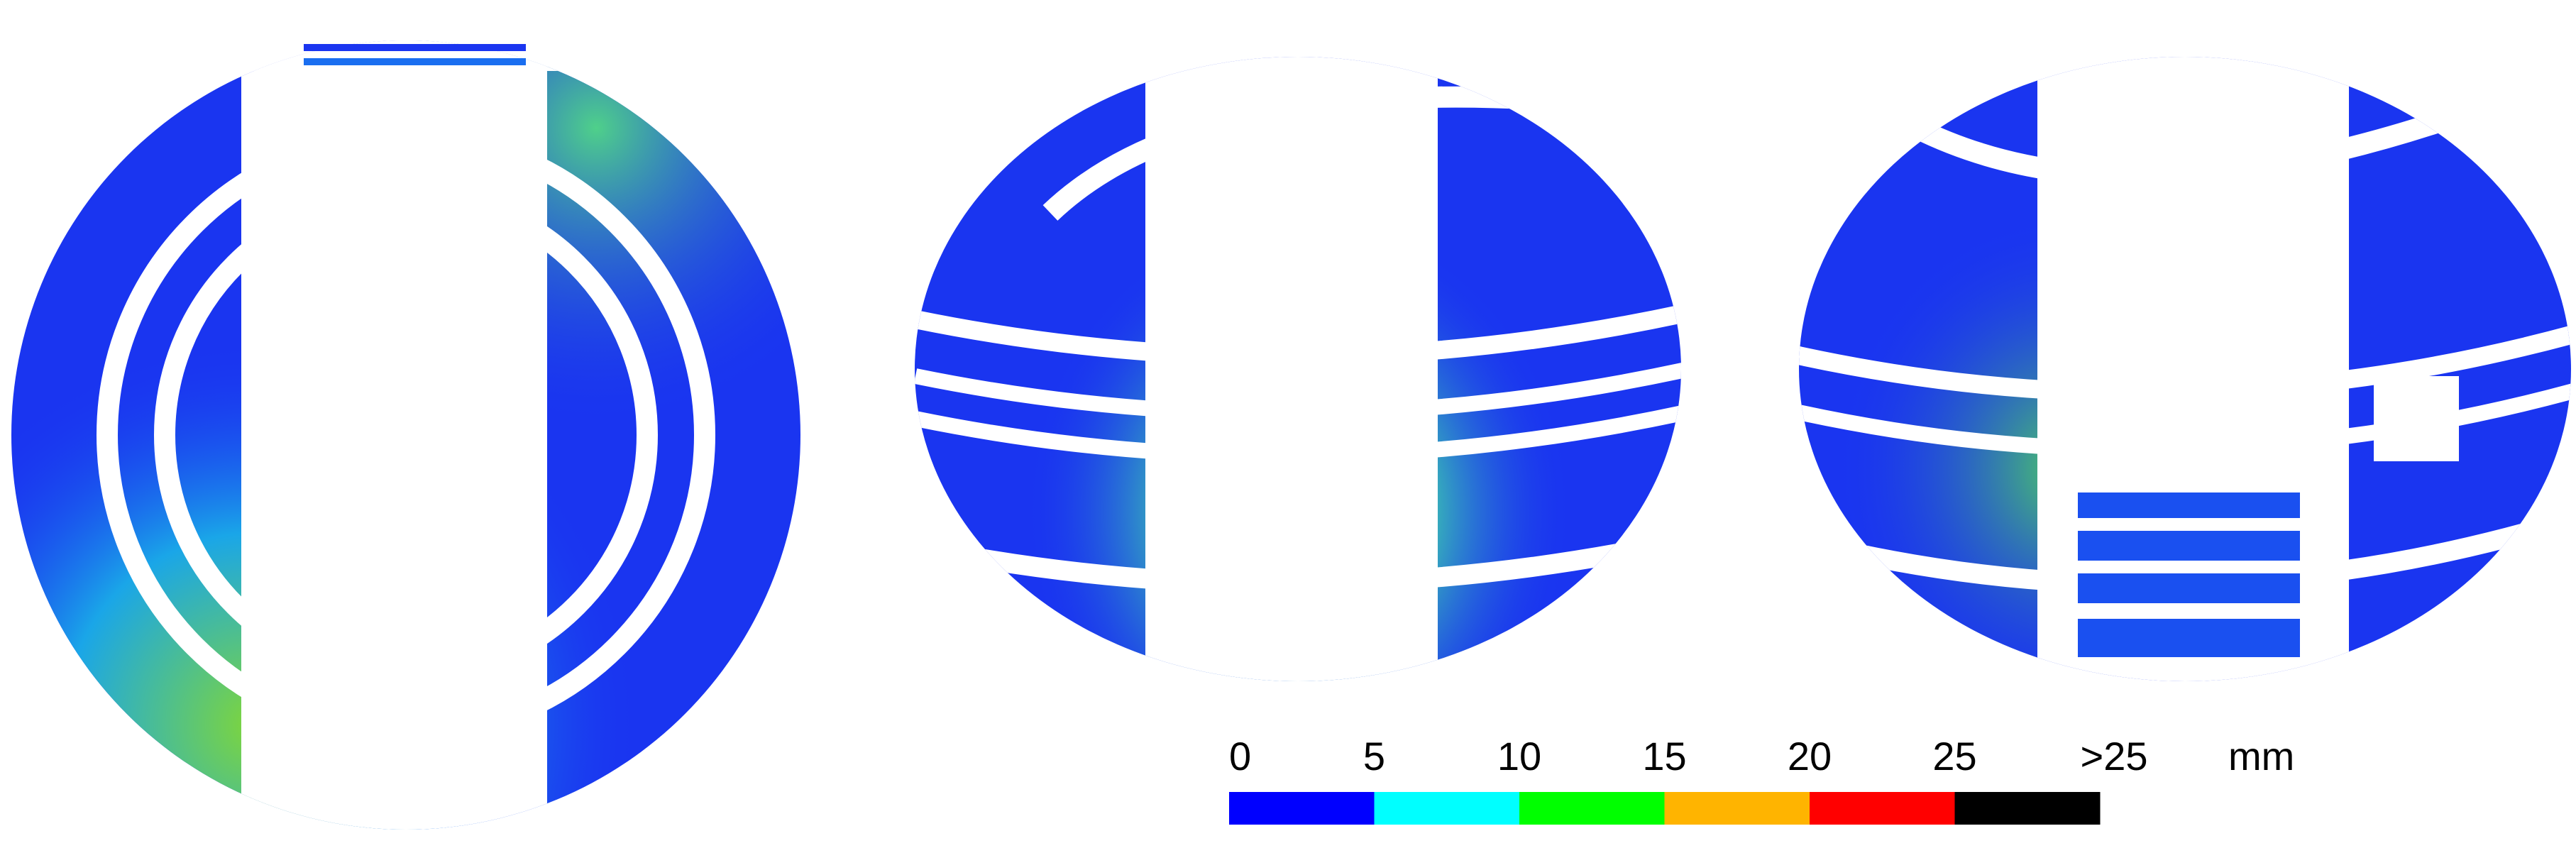 The height and width of the screenshot is (853, 2576). What do you see at coordinates (1810, 756) in the screenshot?
I see `colorbar-tick-label: 20` at bounding box center [1810, 756].